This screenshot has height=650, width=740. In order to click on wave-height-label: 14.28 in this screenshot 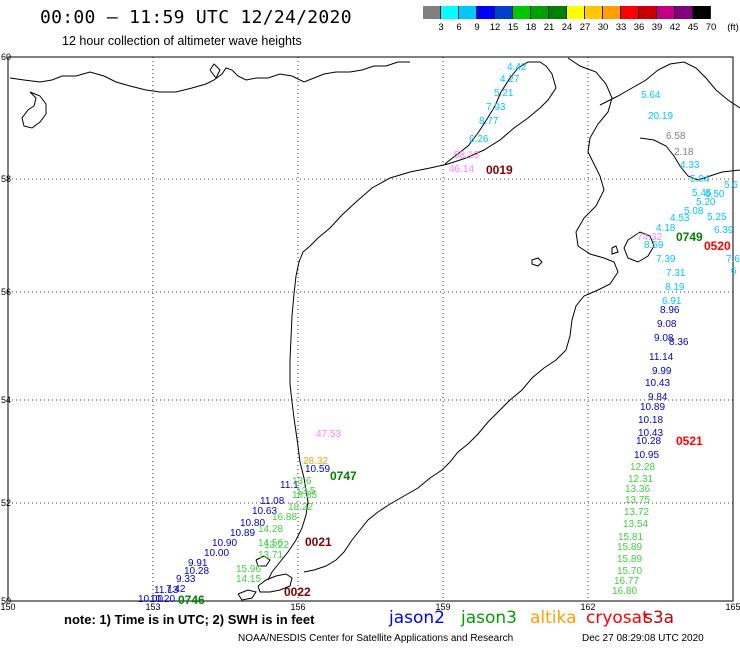, I will do `click(270, 529)`.